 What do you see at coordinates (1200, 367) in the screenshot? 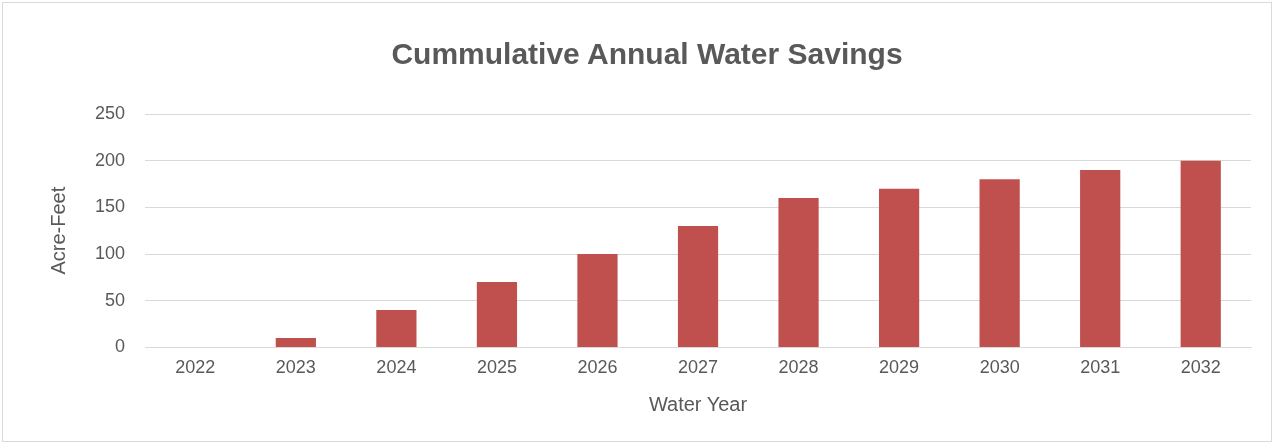
I see `x-tick-label: 2032` at bounding box center [1200, 367].